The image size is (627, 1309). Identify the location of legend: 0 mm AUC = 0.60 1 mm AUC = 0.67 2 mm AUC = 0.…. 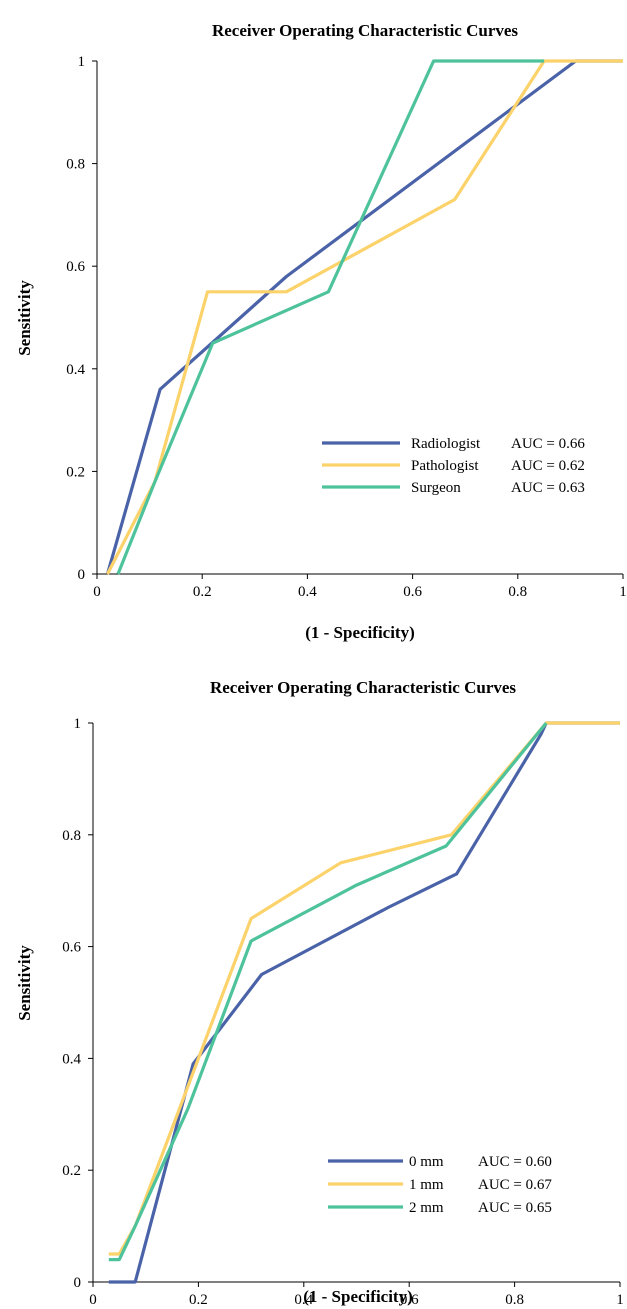
(440, 1185).